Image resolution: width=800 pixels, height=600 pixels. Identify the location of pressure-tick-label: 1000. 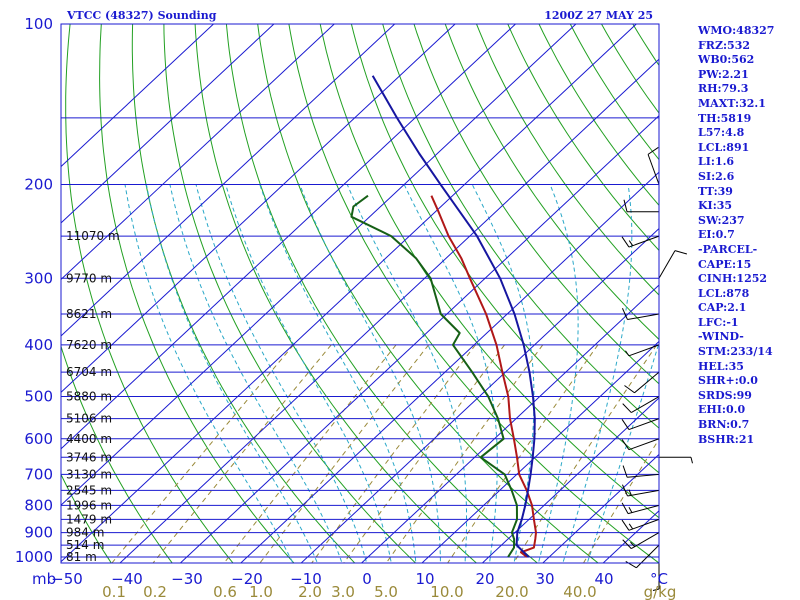
(34, 557).